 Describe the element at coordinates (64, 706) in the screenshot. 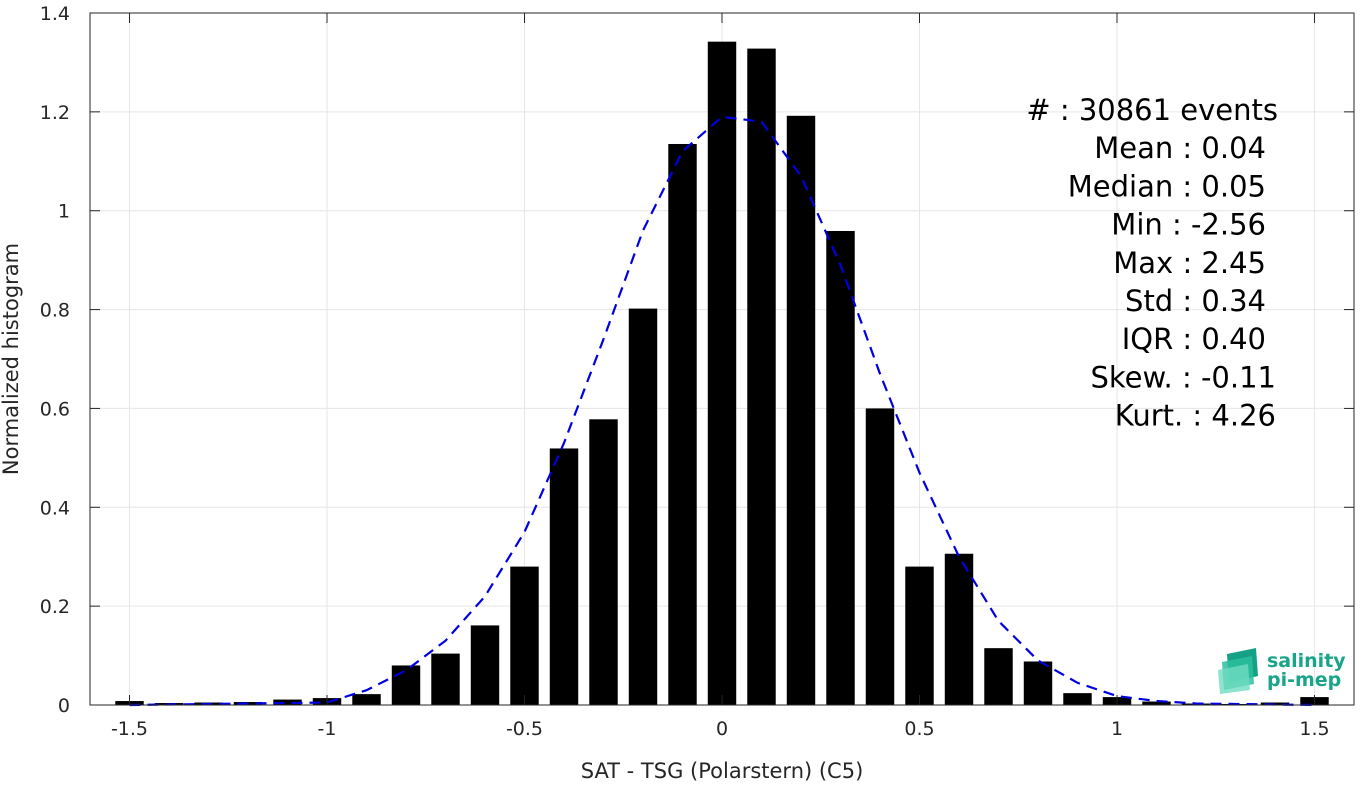

I see `y-tick-label: 0` at that location.